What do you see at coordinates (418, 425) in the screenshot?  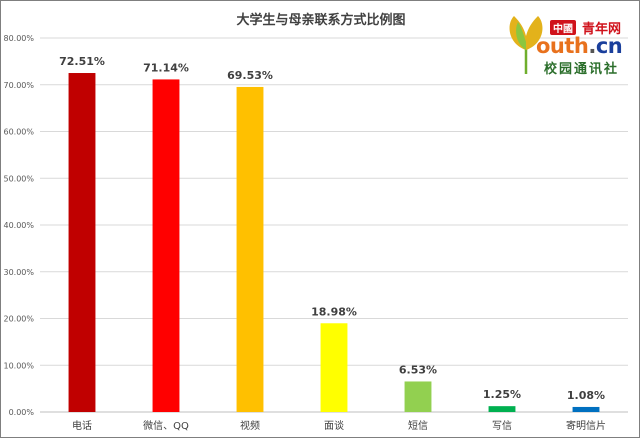 I see `x-tick-label: 短信` at bounding box center [418, 425].